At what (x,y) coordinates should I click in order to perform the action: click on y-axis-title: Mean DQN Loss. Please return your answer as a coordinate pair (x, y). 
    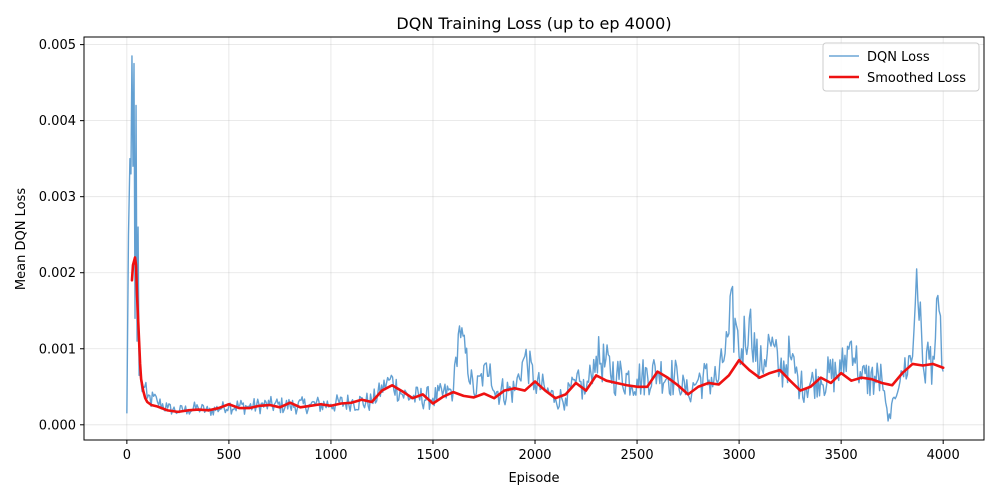
    Looking at the image, I should click on (21, 239).